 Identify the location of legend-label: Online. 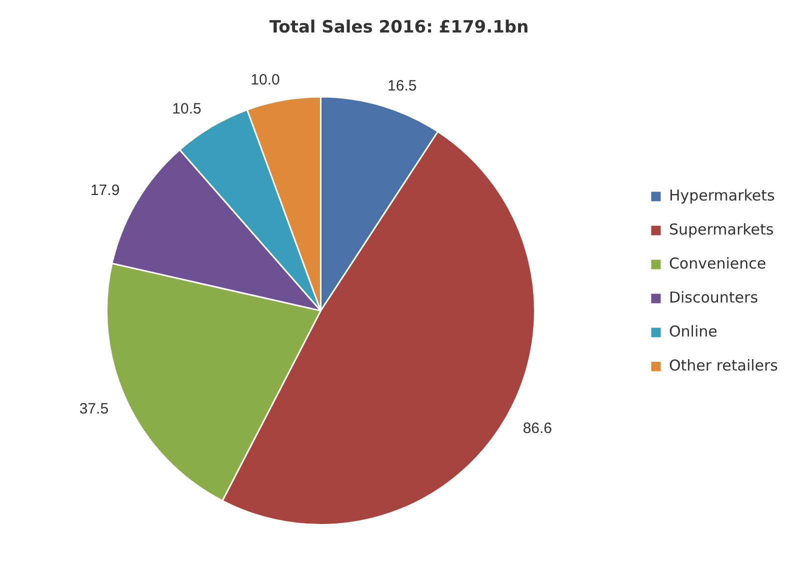
(693, 331).